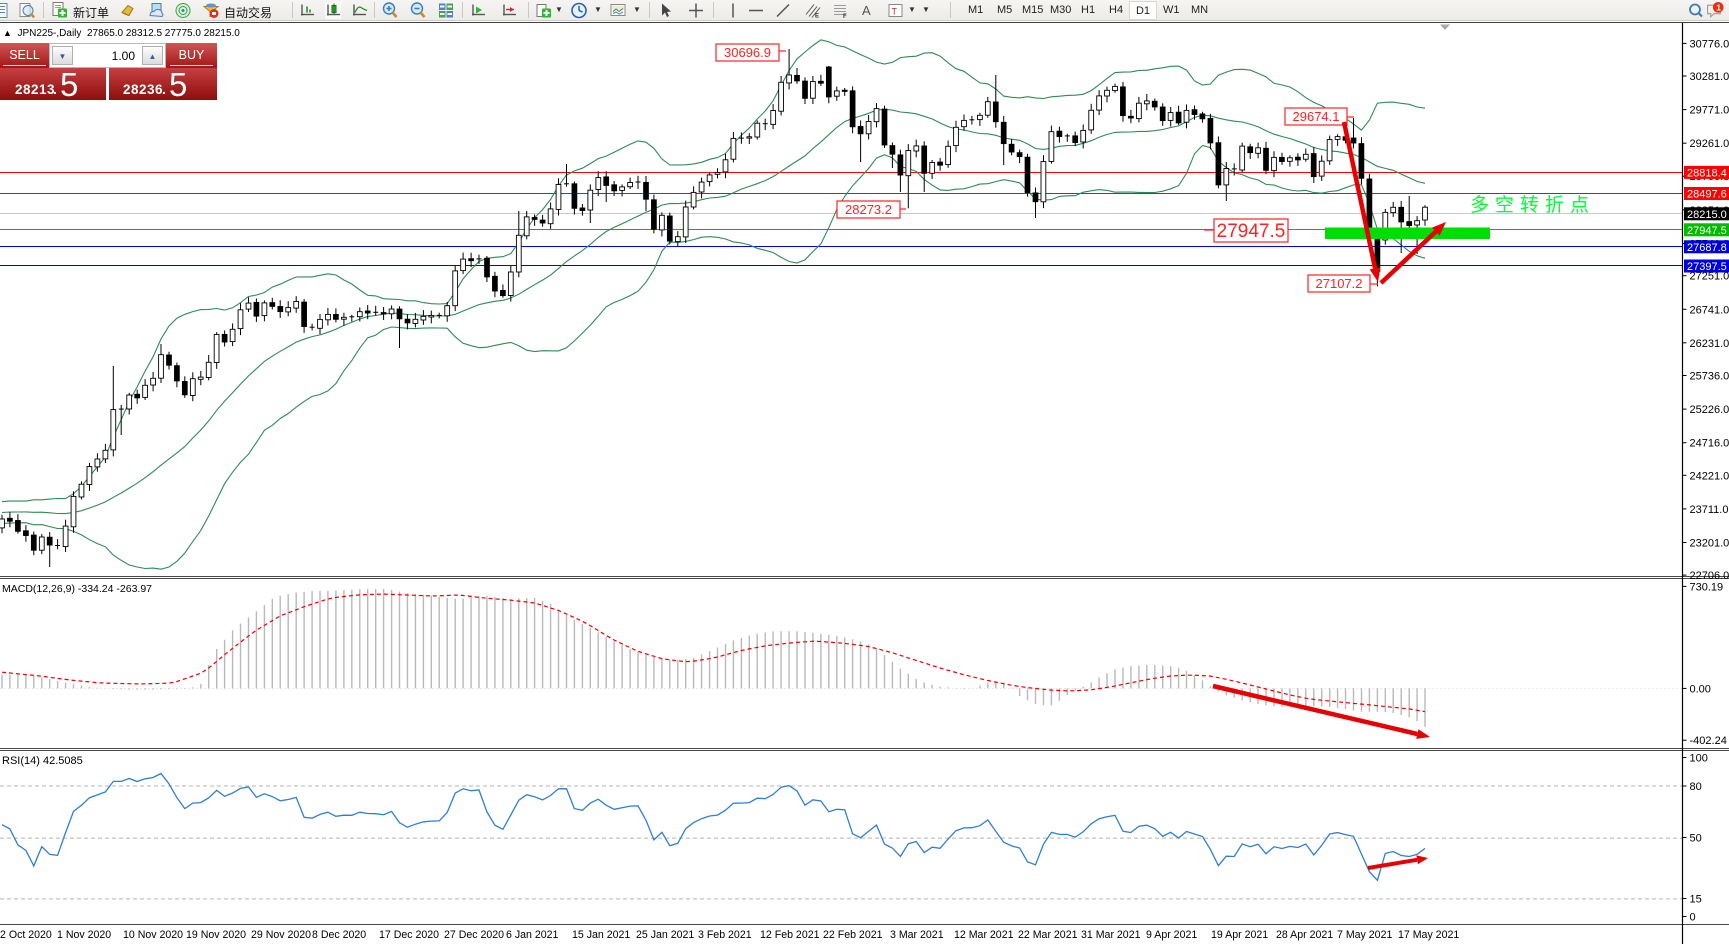  I want to click on svg-text: T, so click(895, 12).